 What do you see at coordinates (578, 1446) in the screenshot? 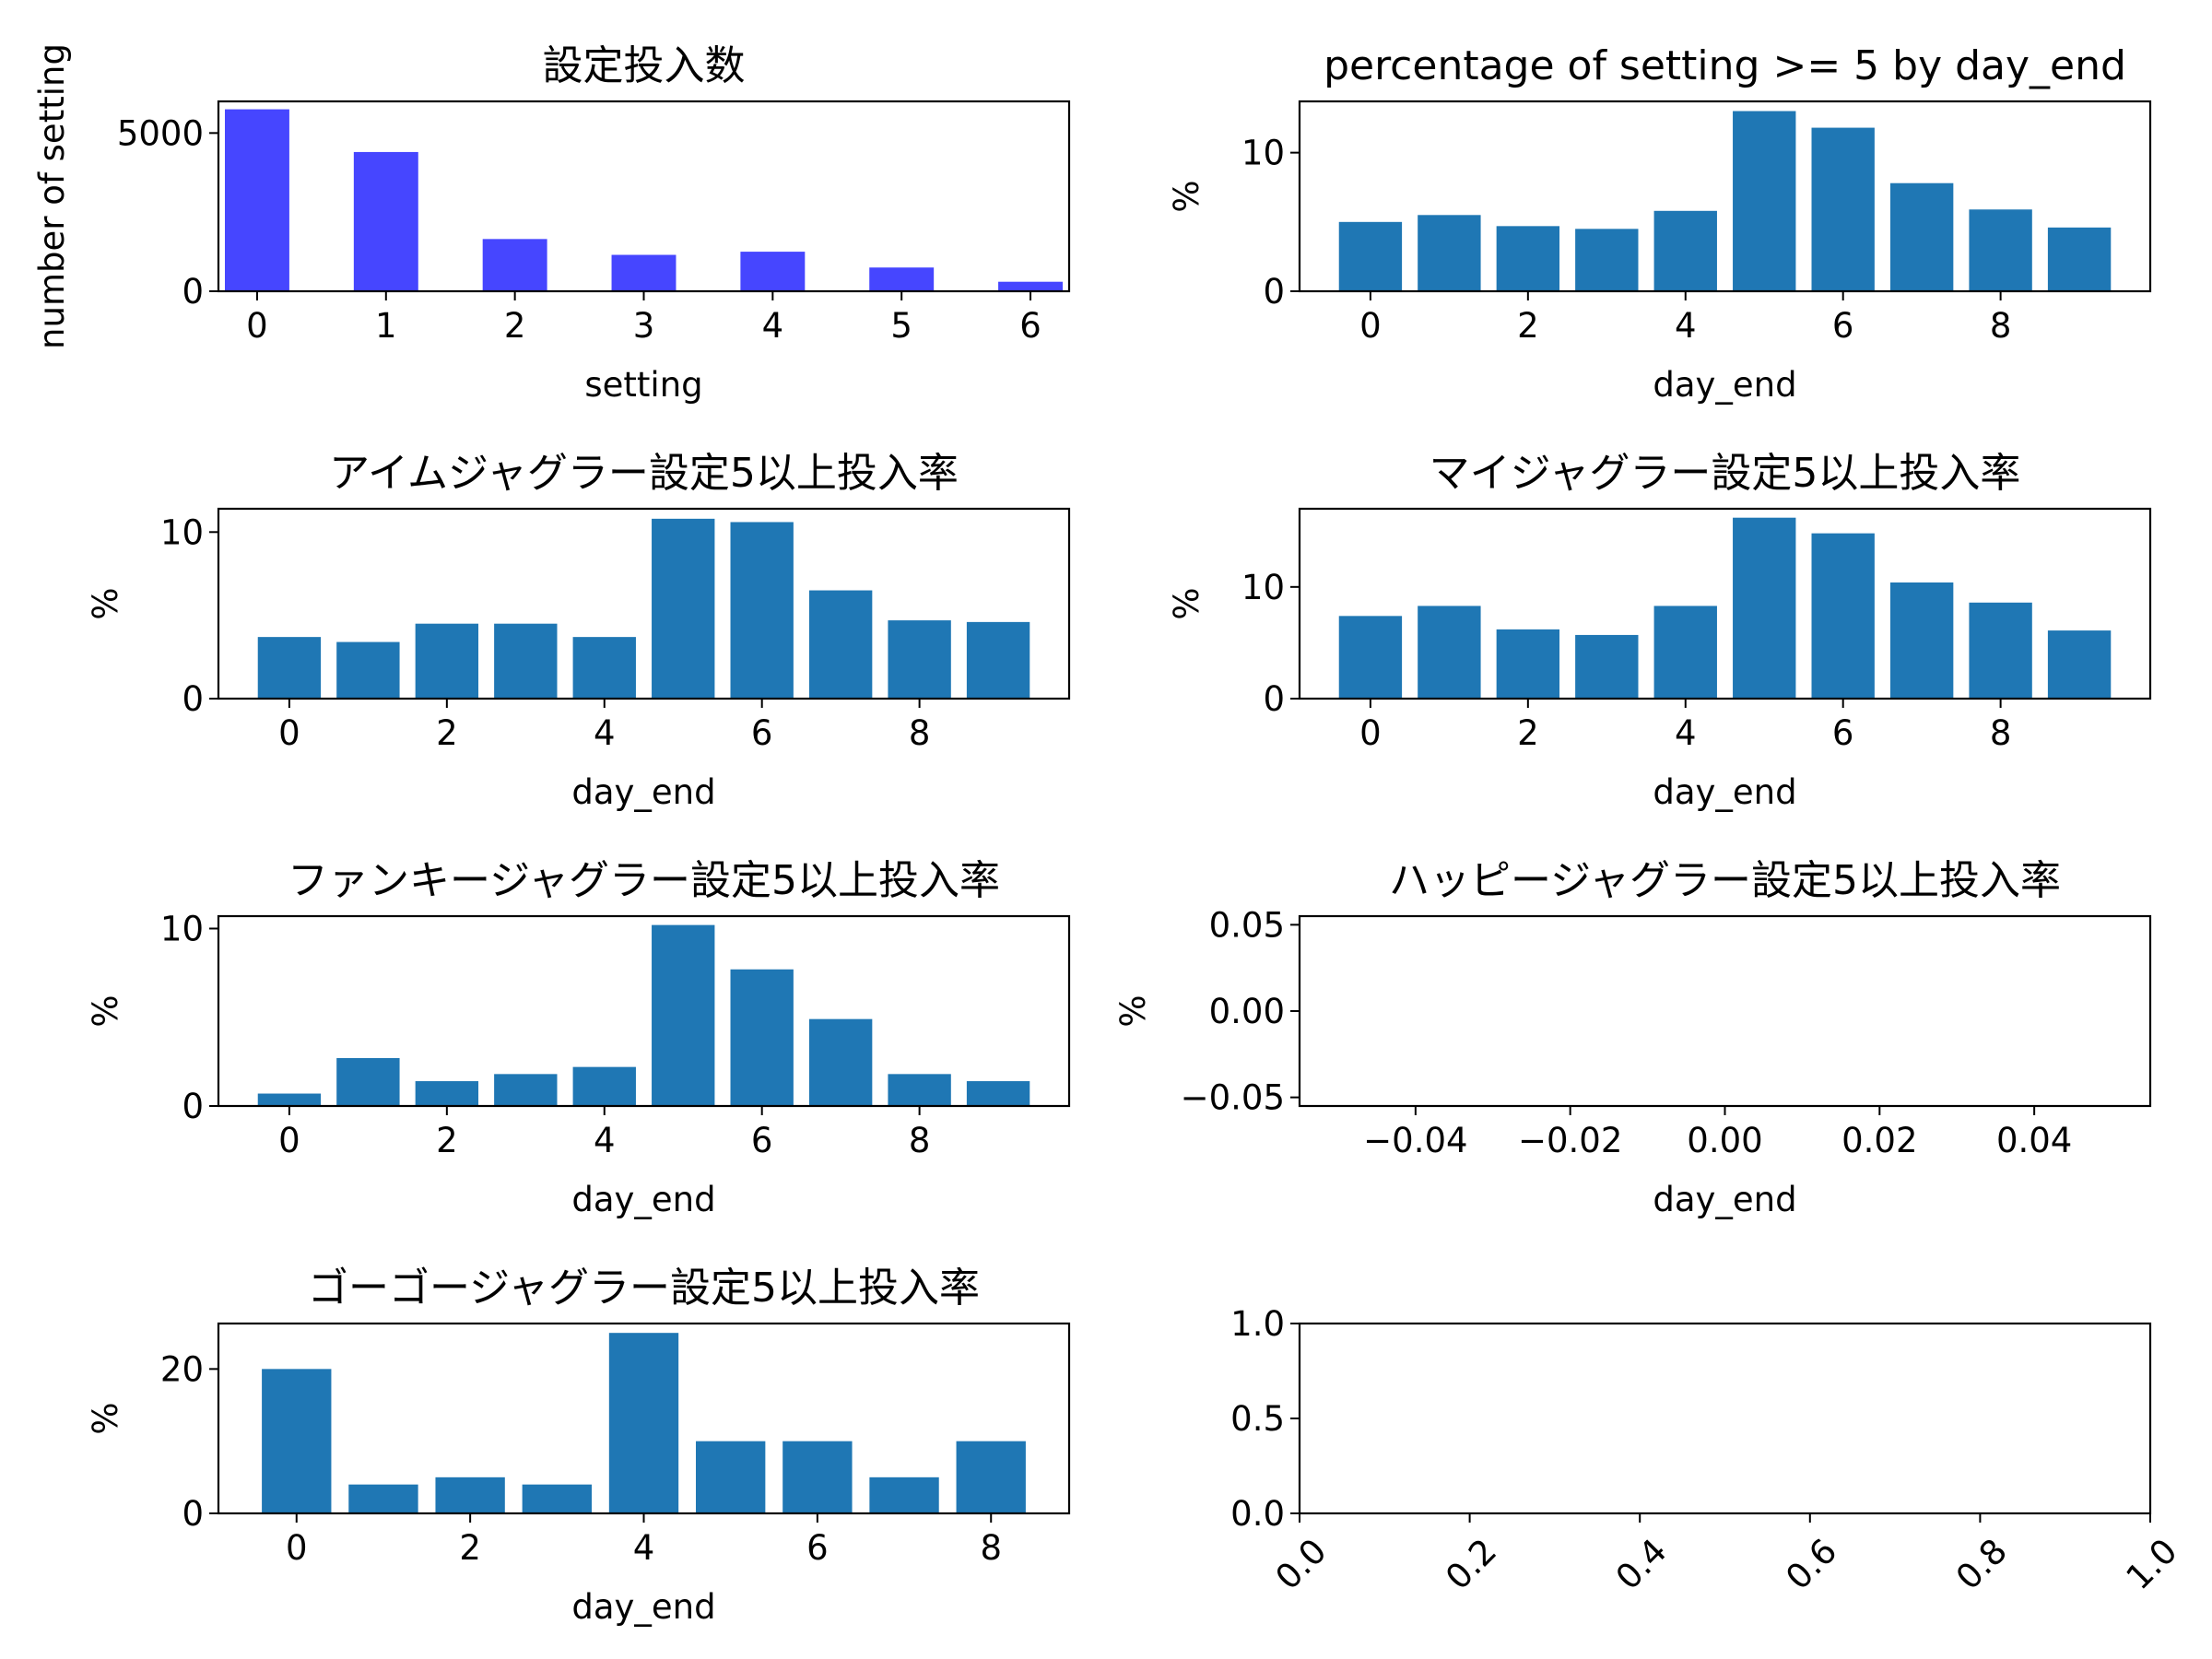
I see `subplot-p7: 0 2 4 6 8 0 20 ゴーゴージャグラー設定5以上投入率 day_end%` at bounding box center [578, 1446].